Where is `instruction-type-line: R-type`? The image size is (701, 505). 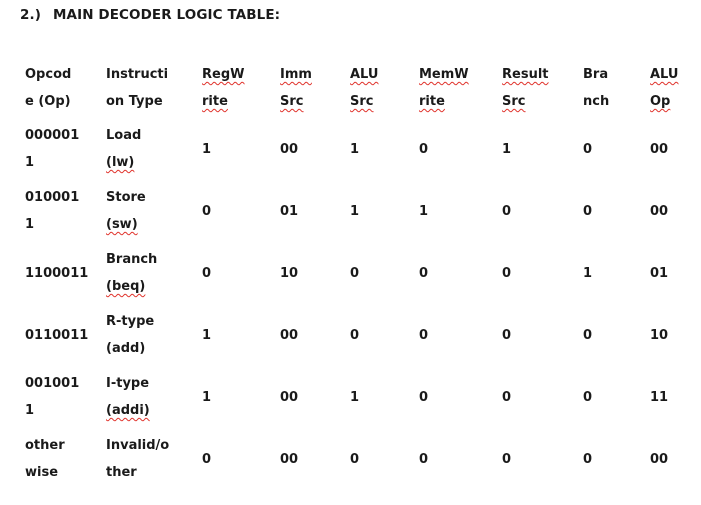
instruction-type-line: R-type is located at coordinates (150, 321).